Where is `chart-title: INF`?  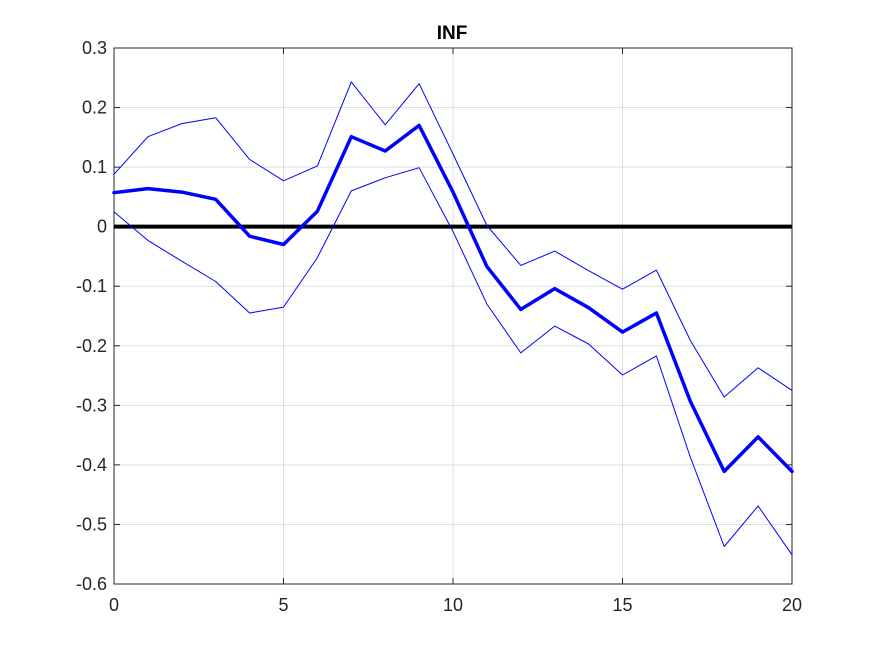 chart-title: INF is located at coordinates (452, 33).